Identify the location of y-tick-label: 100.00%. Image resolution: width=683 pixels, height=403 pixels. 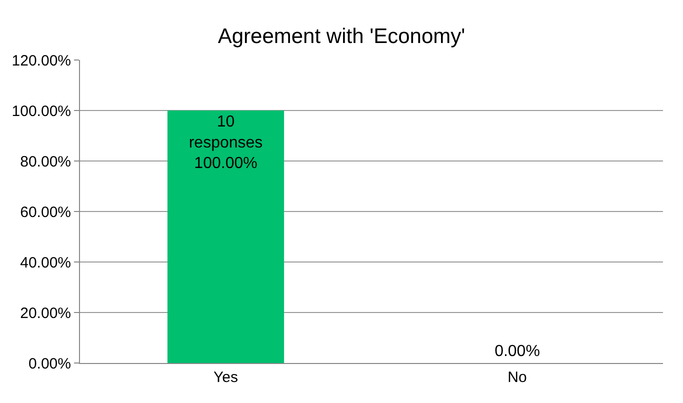
(41, 111).